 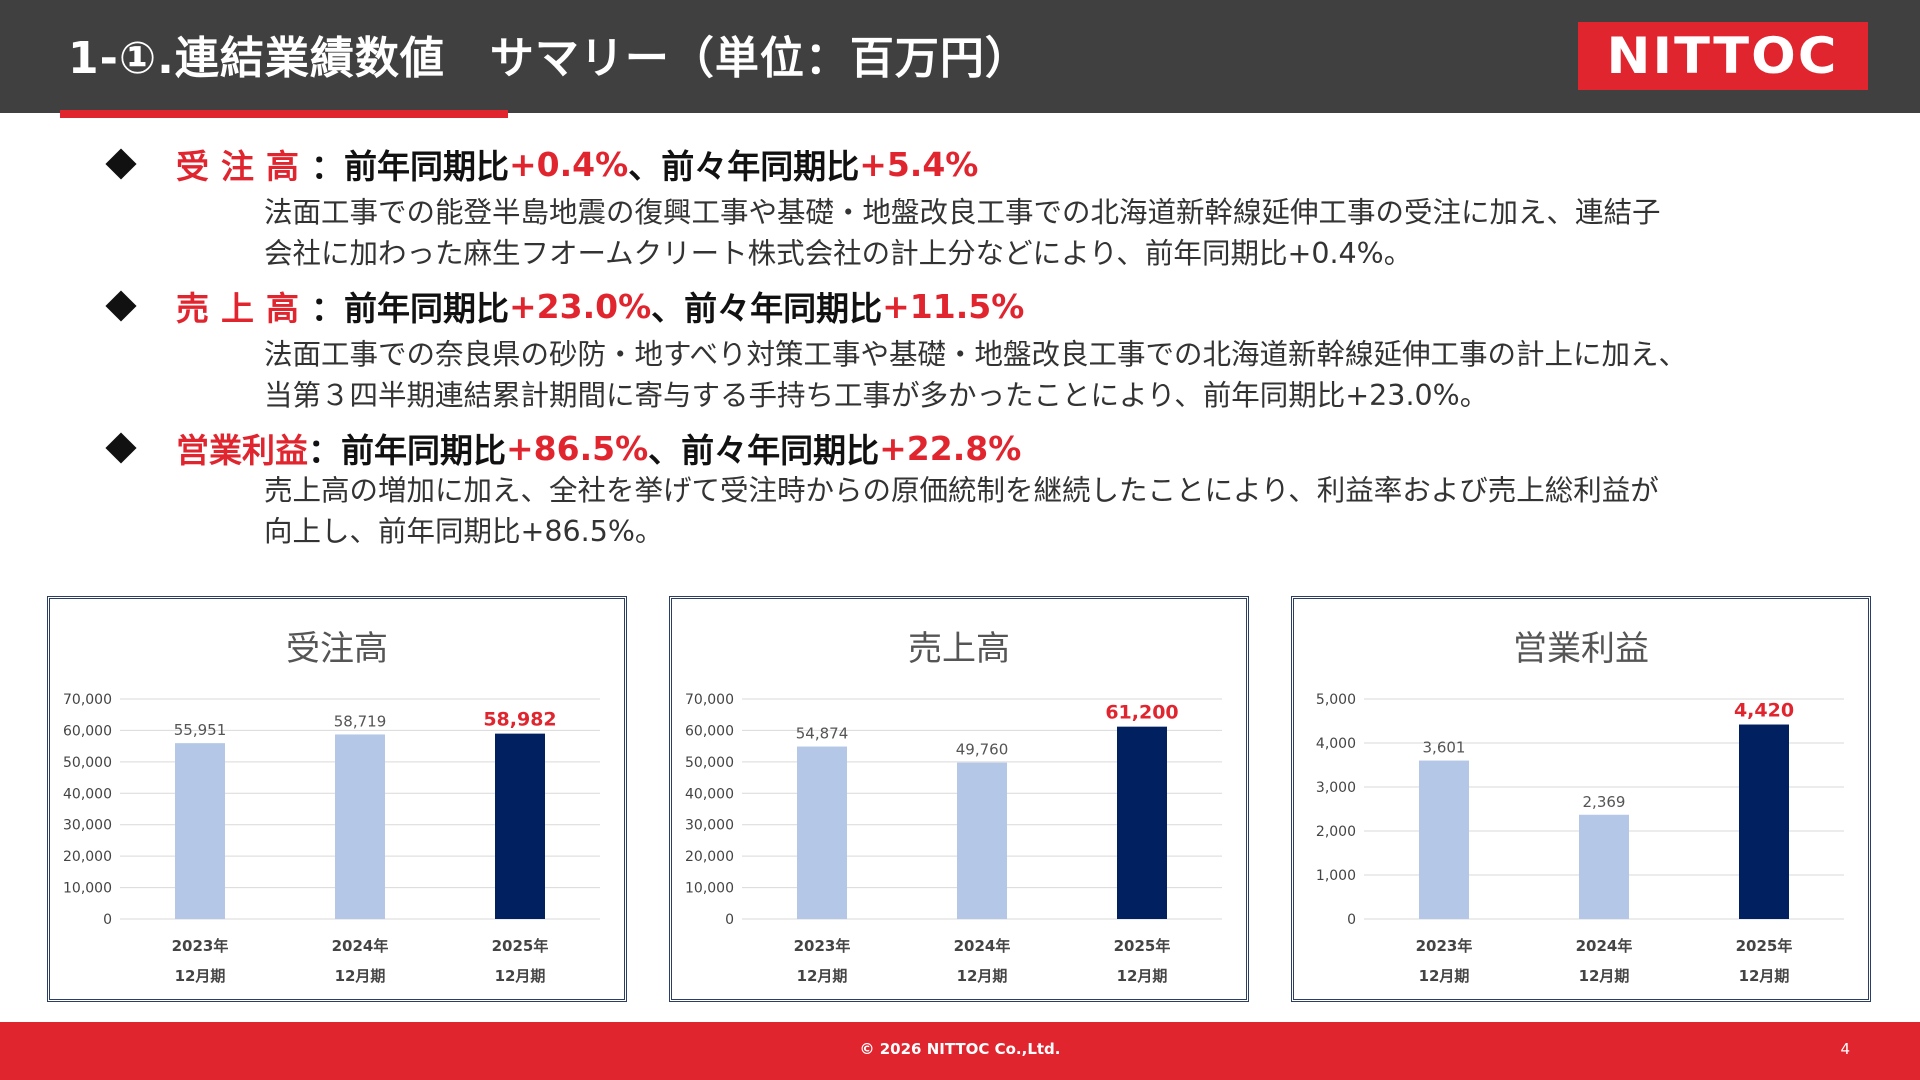 What do you see at coordinates (580, 306) in the screenshot?
I see `bullet-value-yoy: +23.0%` at bounding box center [580, 306].